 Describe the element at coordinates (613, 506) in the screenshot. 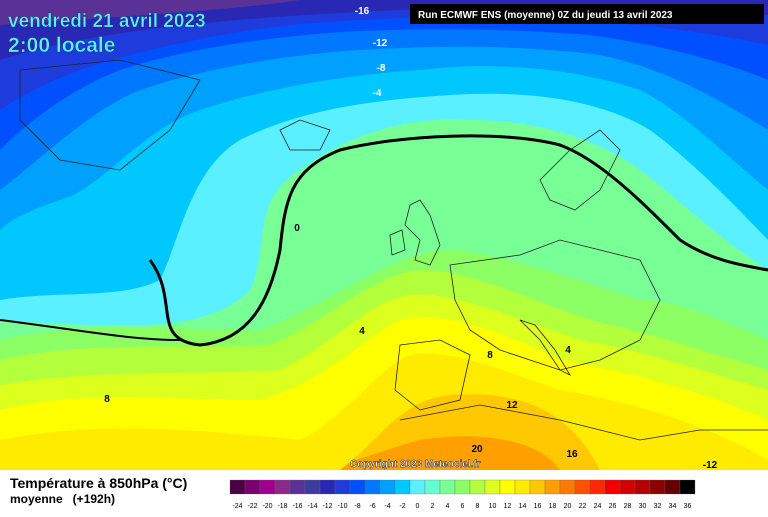

I see `scale-label: 26` at that location.